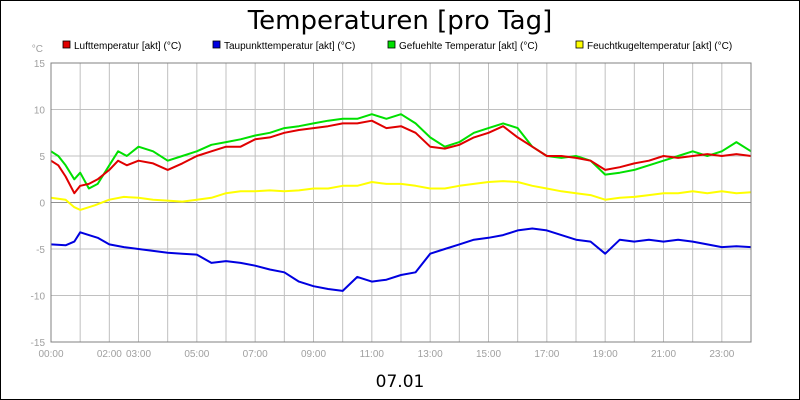 This screenshot has height=400, width=800. What do you see at coordinates (659, 46) in the screenshot?
I see `legend-label: Feuchtkugeltemperatur [akt] (°C)` at bounding box center [659, 46].